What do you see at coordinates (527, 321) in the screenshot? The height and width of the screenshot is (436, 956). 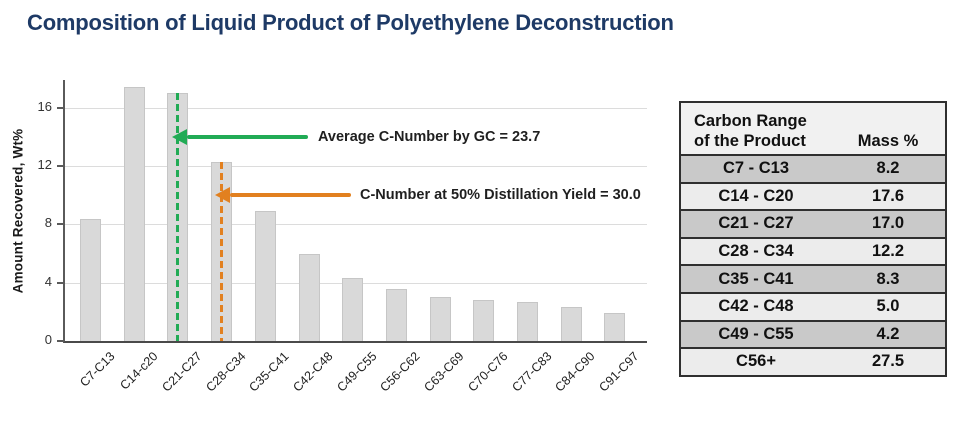 I see `bar-C77-C83` at bounding box center [527, 321].